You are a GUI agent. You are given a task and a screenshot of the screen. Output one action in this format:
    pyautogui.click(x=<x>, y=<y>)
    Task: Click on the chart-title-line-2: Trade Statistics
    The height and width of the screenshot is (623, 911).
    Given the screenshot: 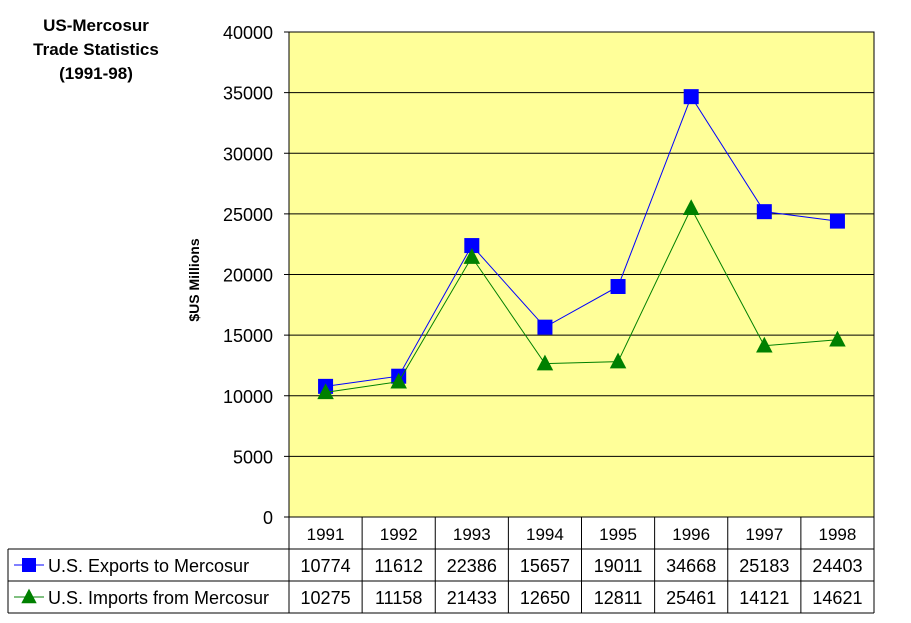 What is the action you would take?
    pyautogui.click(x=96, y=49)
    